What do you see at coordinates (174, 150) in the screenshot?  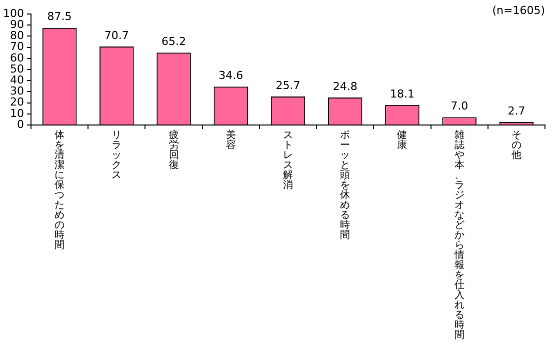 I see `x-tick-label: 疲労回復` at bounding box center [174, 150].